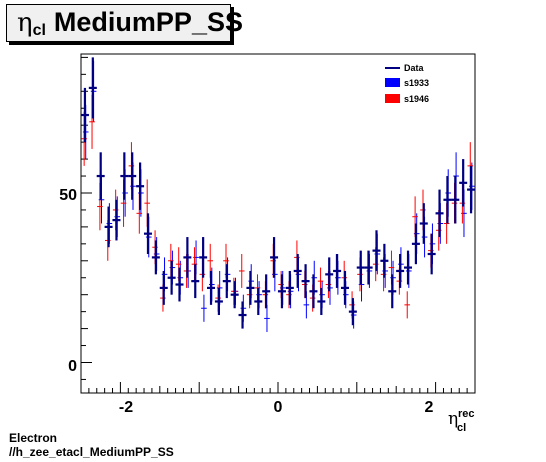 The height and width of the screenshot is (462, 546). Describe the element at coordinates (39, 30) in the screenshot. I see `title-eta-subscript: cl` at that location.